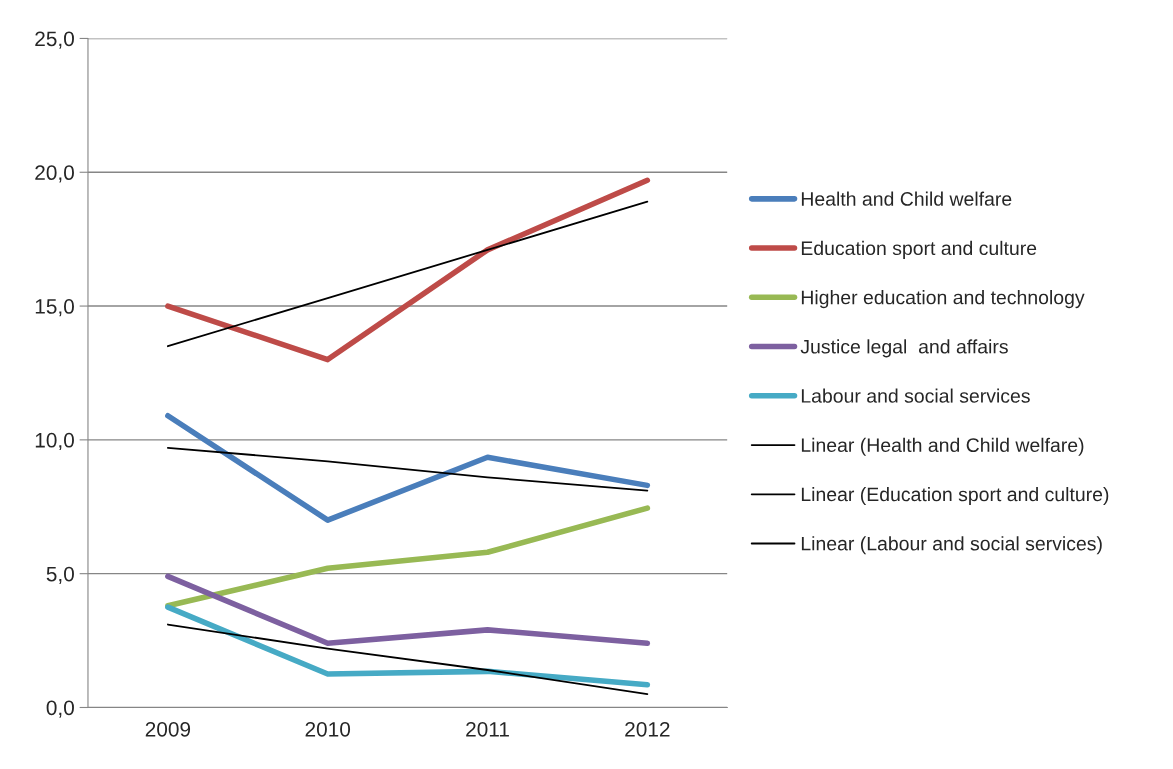 This screenshot has width=1173, height=769. Describe the element at coordinates (168, 729) in the screenshot. I see `x-tick-label: 2009` at that location.